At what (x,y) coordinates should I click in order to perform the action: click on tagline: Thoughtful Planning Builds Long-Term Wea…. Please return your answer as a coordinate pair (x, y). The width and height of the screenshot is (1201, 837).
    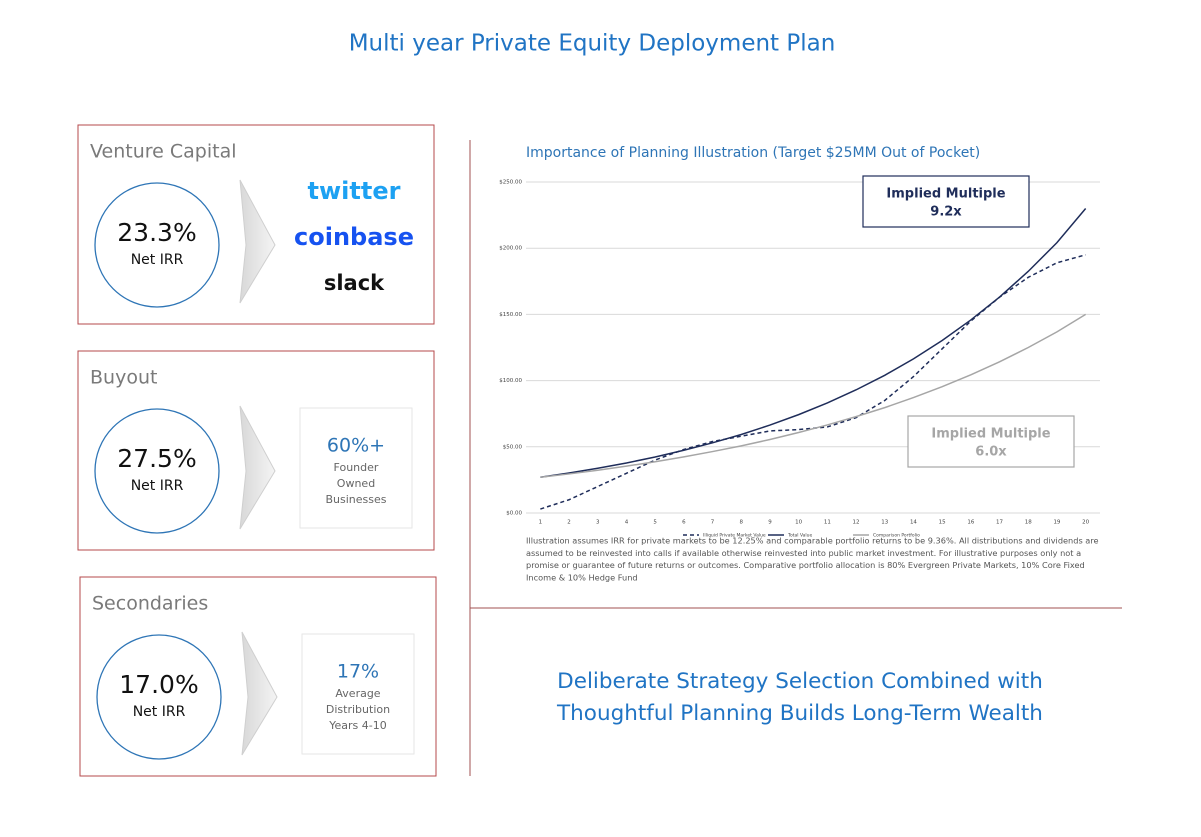
    Looking at the image, I should click on (799, 713).